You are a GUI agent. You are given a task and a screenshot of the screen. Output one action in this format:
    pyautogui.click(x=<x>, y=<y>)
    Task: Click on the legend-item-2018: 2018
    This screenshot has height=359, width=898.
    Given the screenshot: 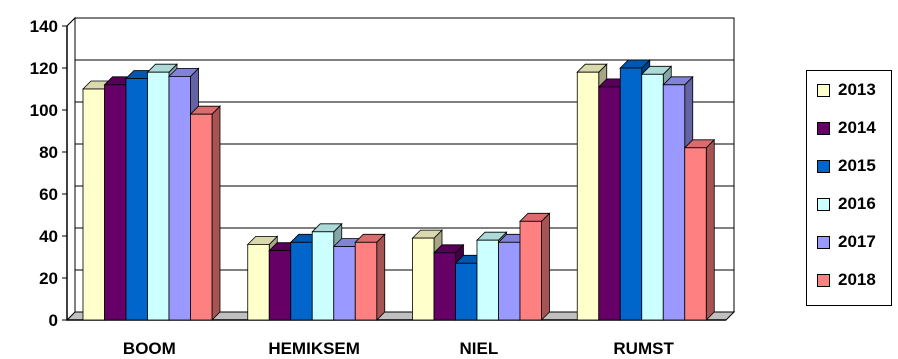 What is the action you would take?
    pyautogui.click(x=846, y=280)
    